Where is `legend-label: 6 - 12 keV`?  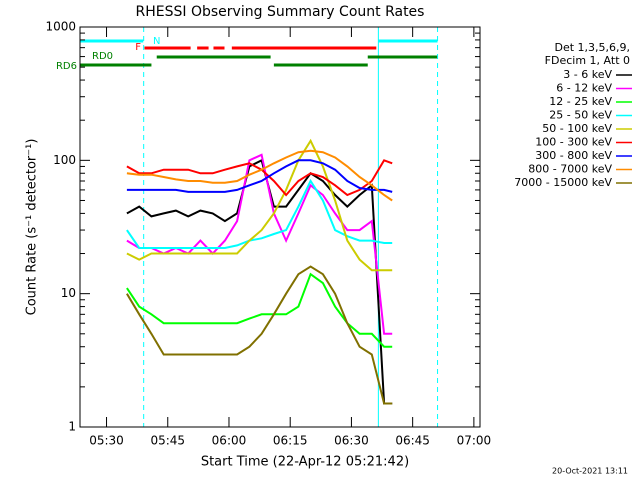
legend-label: 6 - 12 keV is located at coordinates (584, 88).